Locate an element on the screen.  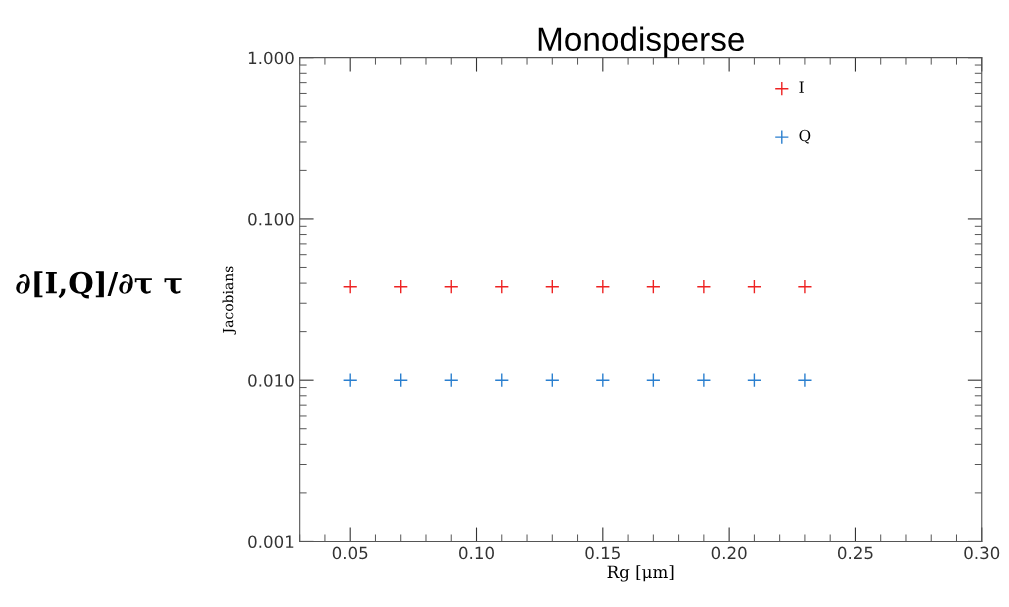
x-tick-label: 0.25 is located at coordinates (855, 553).